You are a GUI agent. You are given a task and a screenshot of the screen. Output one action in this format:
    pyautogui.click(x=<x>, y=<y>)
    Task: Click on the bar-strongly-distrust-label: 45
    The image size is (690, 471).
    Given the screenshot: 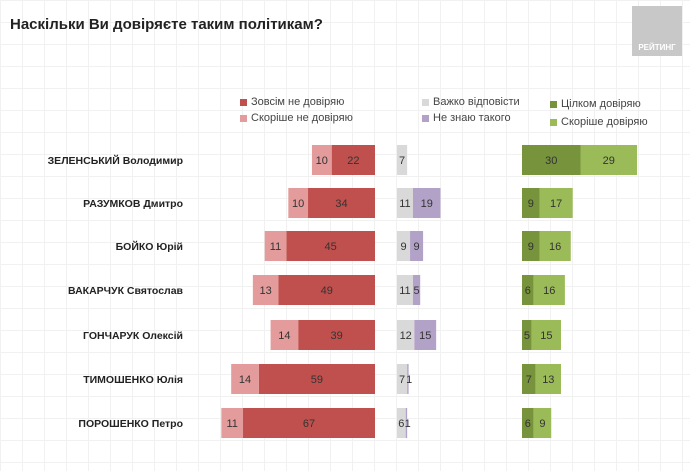 What is the action you would take?
    pyautogui.click(x=331, y=247)
    